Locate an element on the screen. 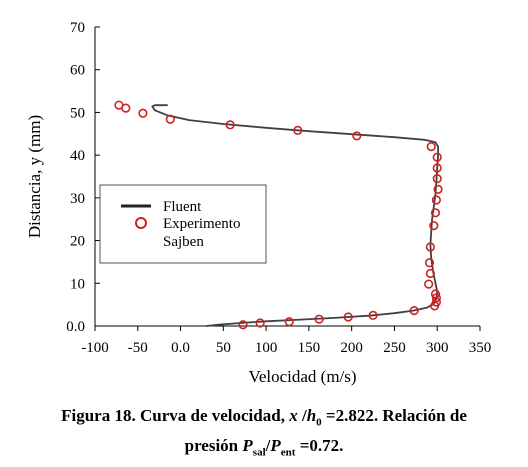  caption-p-symbol-2: P is located at coordinates (275, 446).